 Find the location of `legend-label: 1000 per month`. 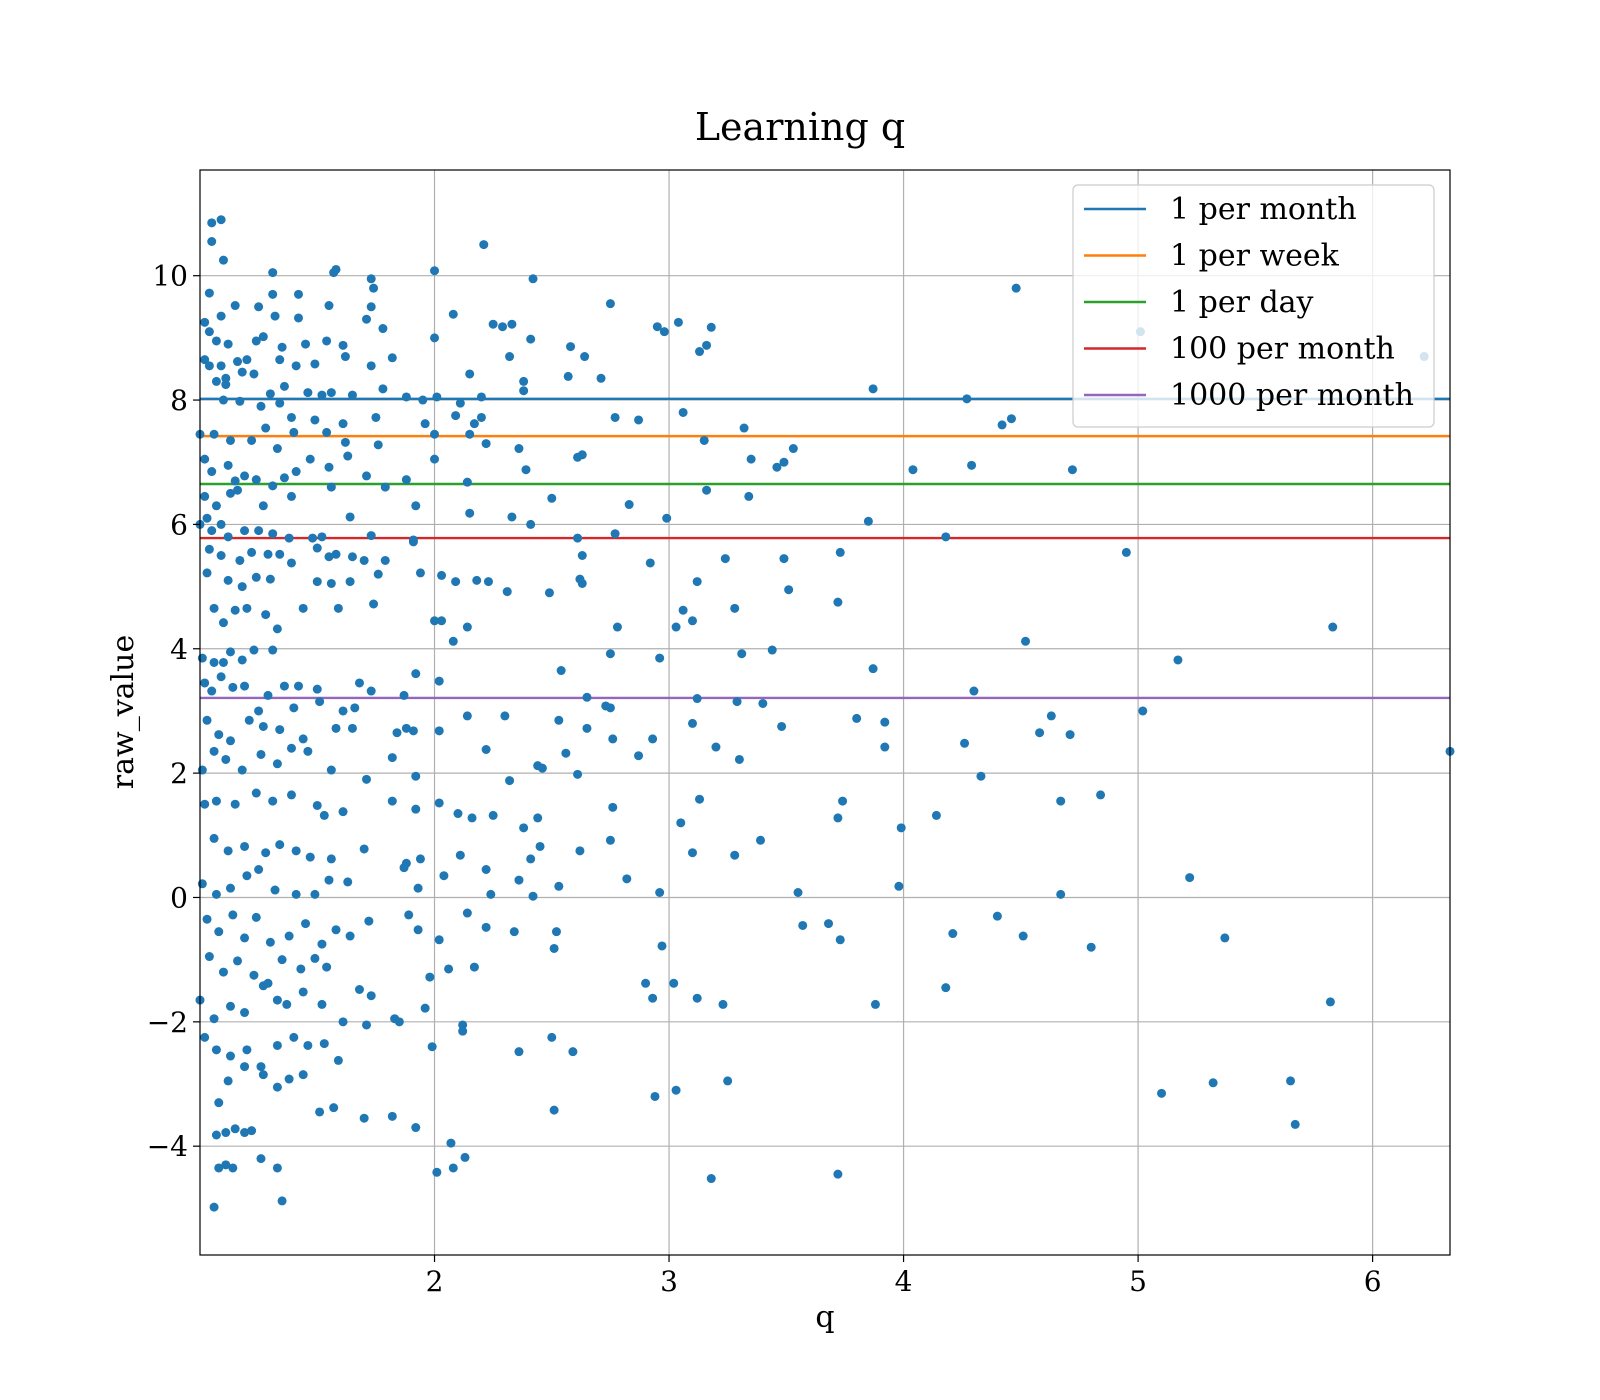

legend-label: 1000 per month is located at coordinates (1292, 395).